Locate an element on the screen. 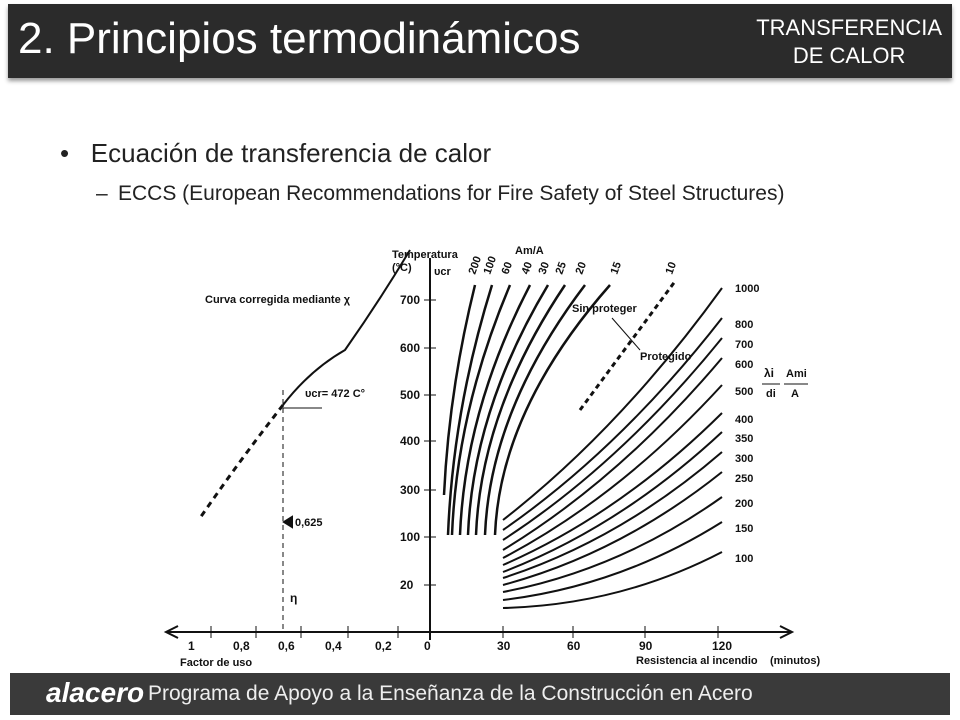 This screenshot has width=960, height=720. curve-label: 20 is located at coordinates (581, 268).